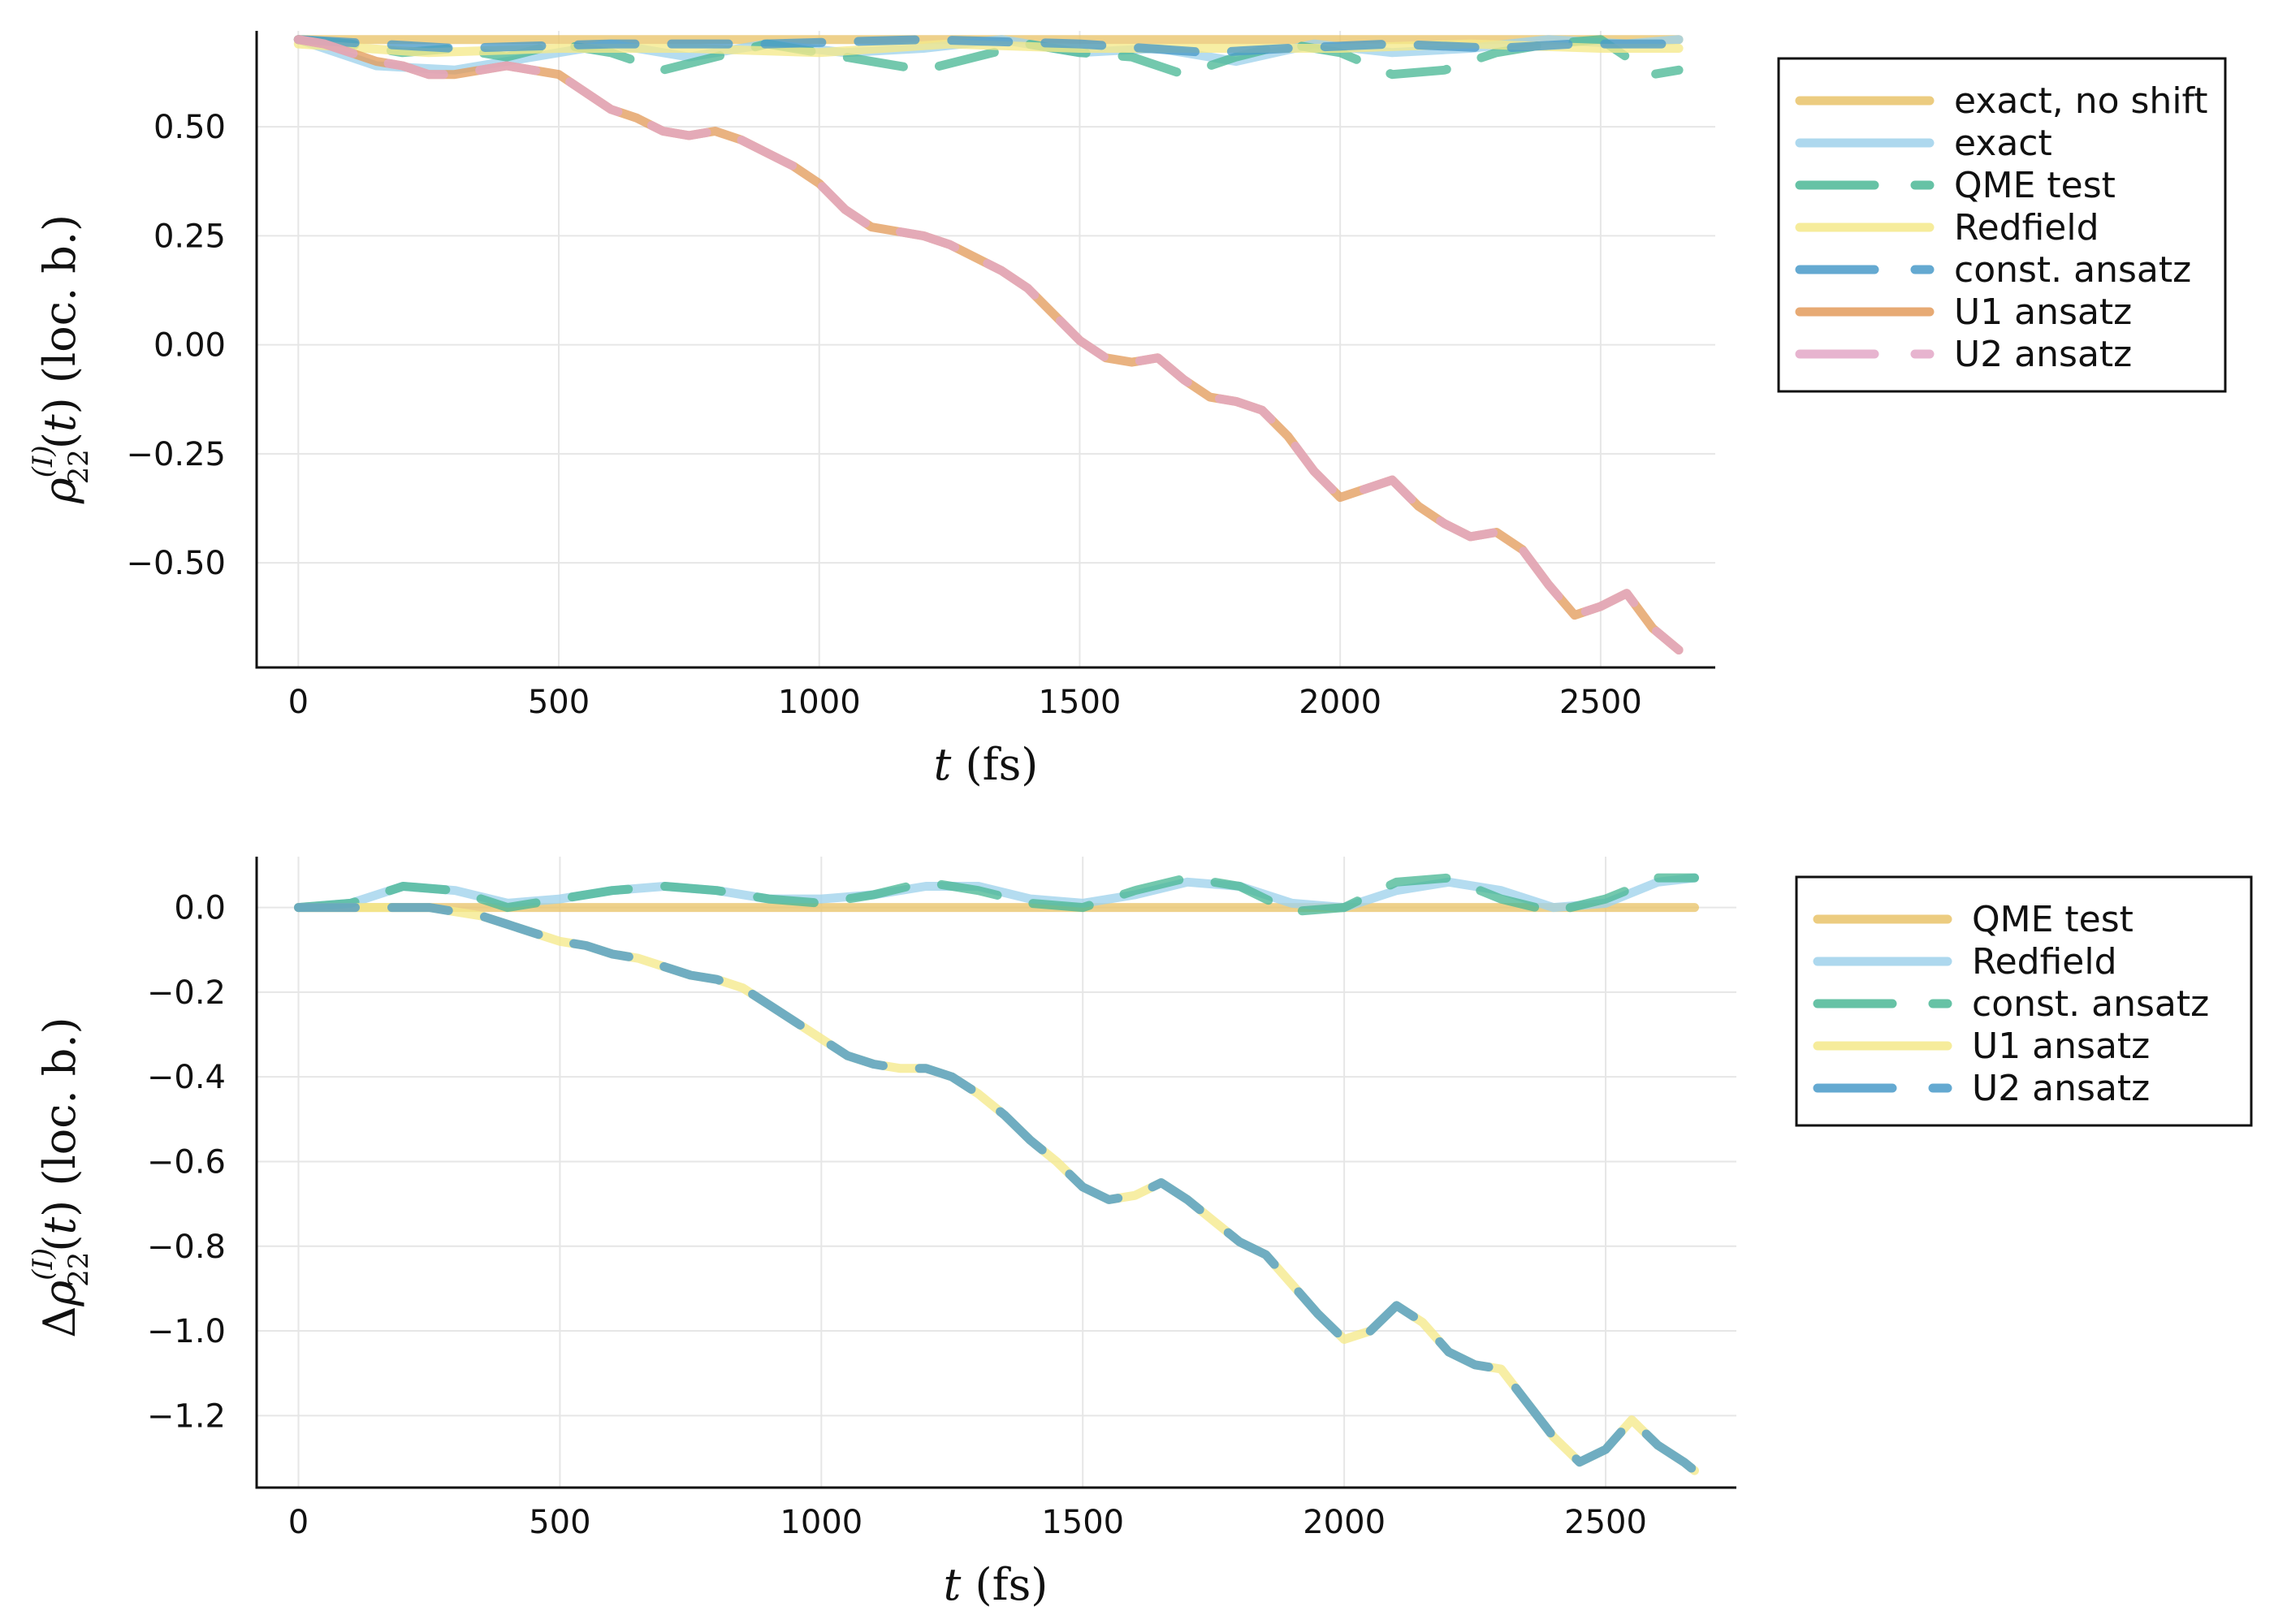  What do you see at coordinates (187, 993) in the screenshot?
I see `bottom-y-tick-label: −0.2` at bounding box center [187, 993].